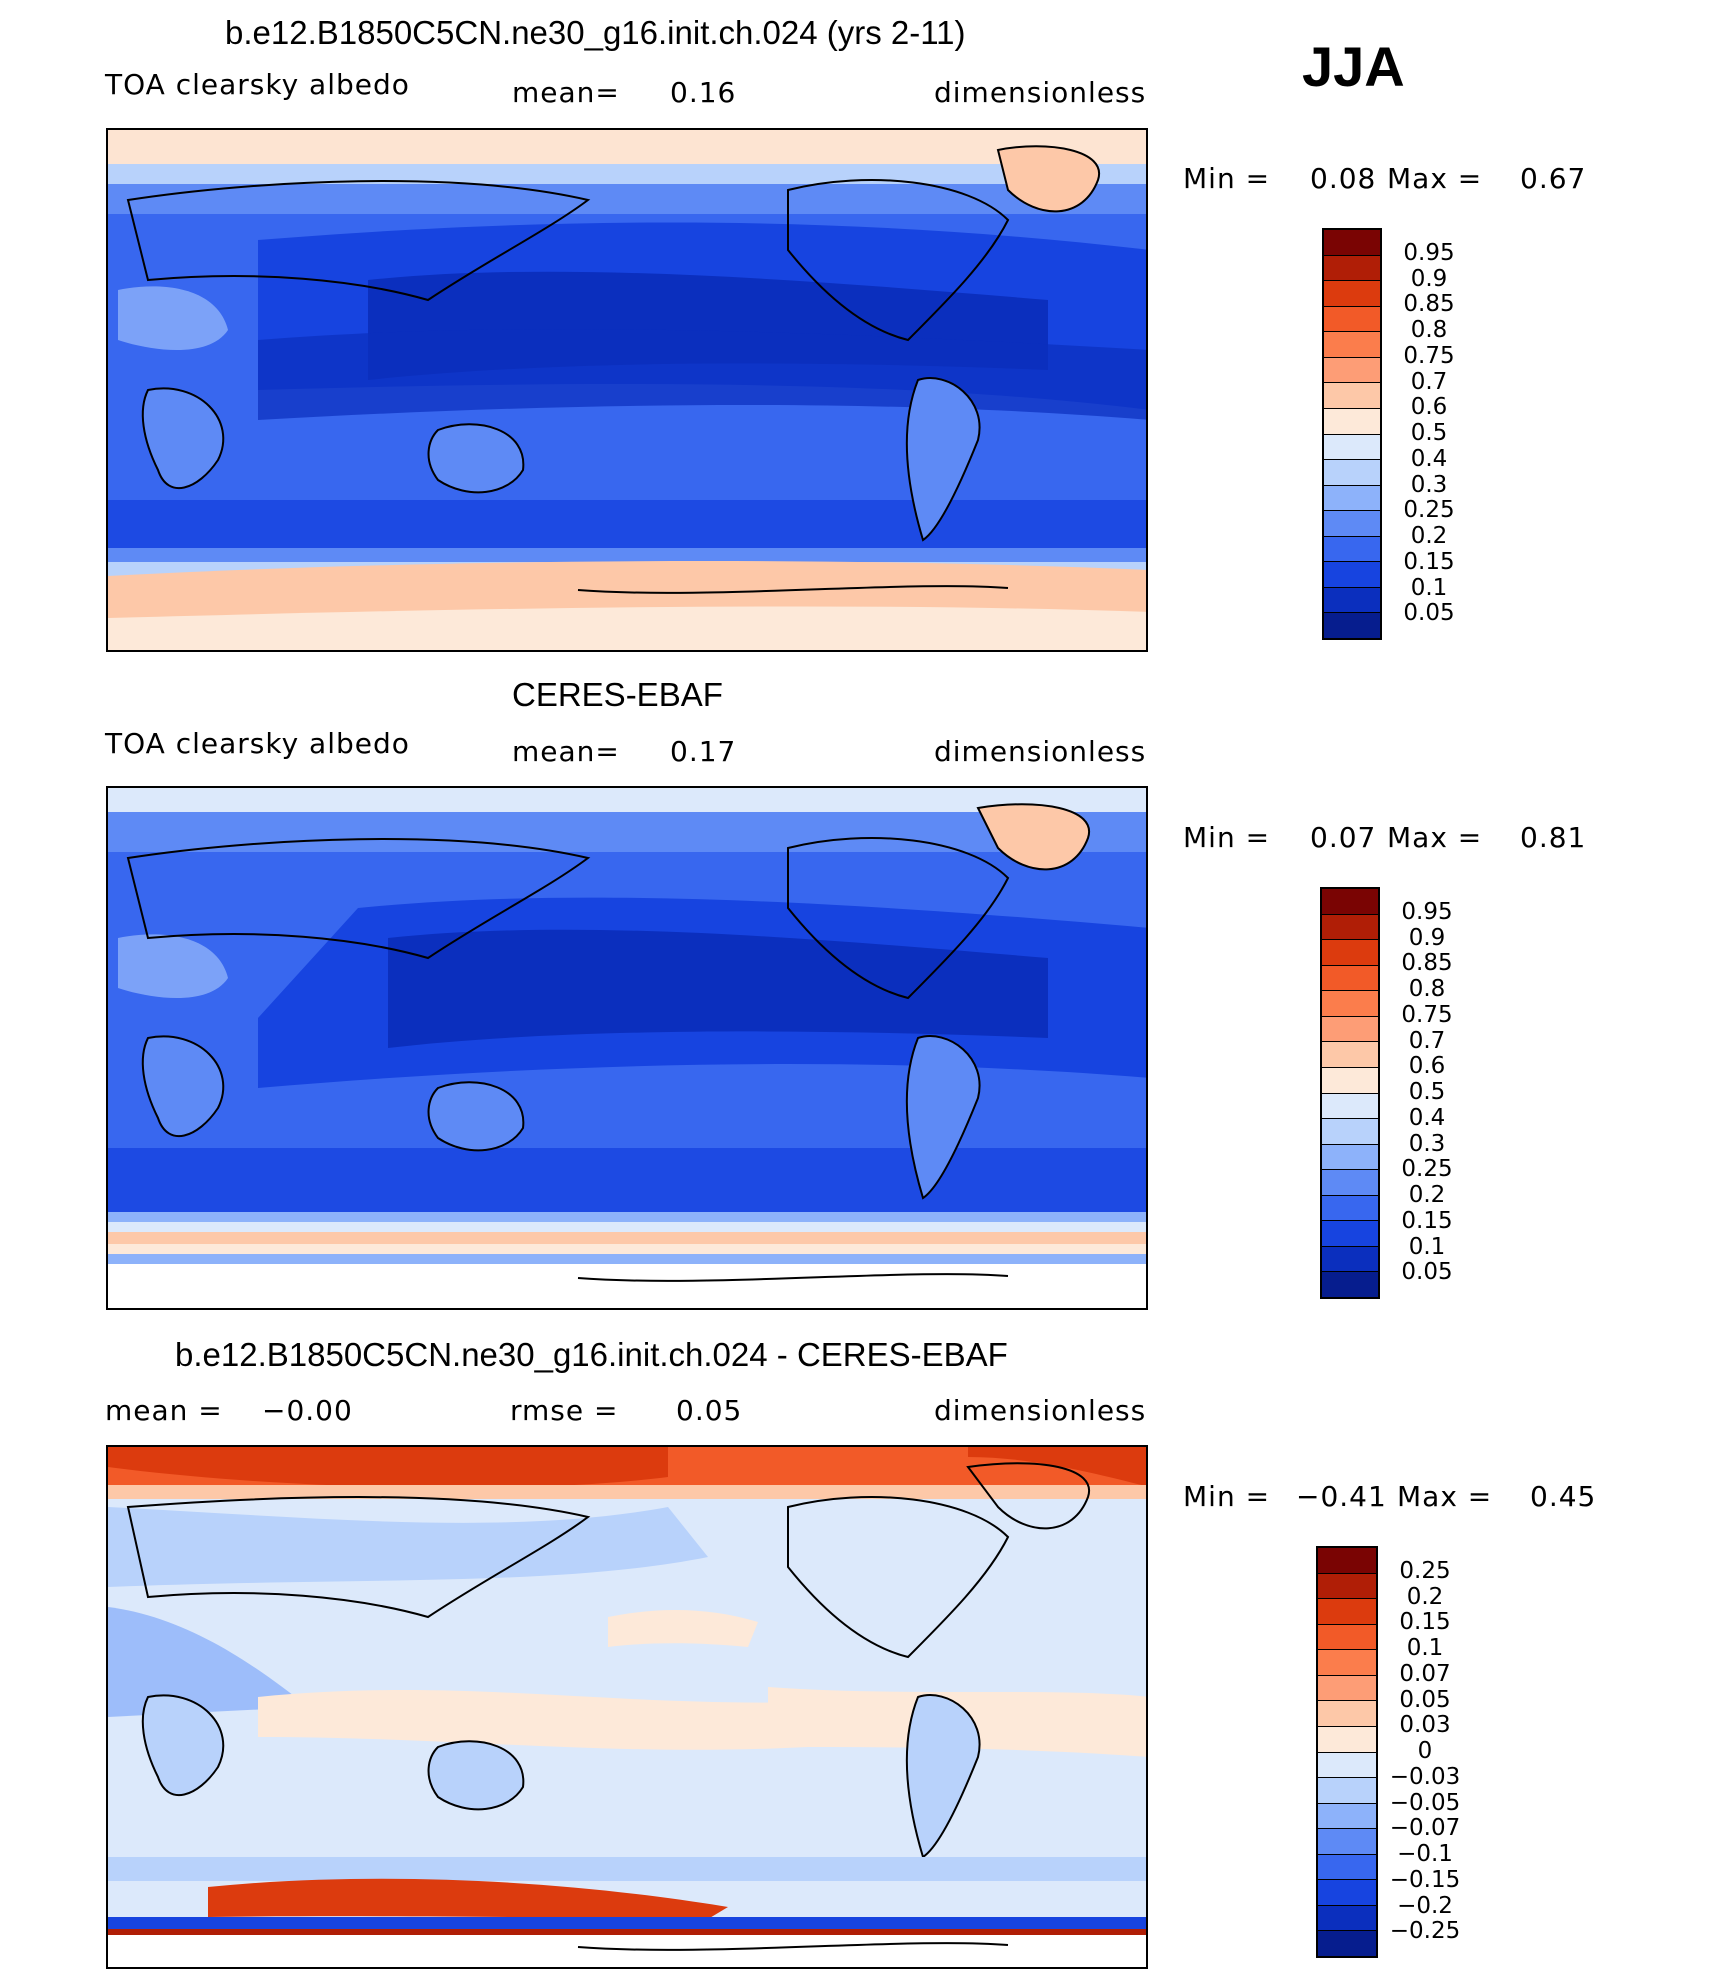 This screenshot has width=1710, height=1986. I want to click on mean-label: mean=, so click(566, 92).